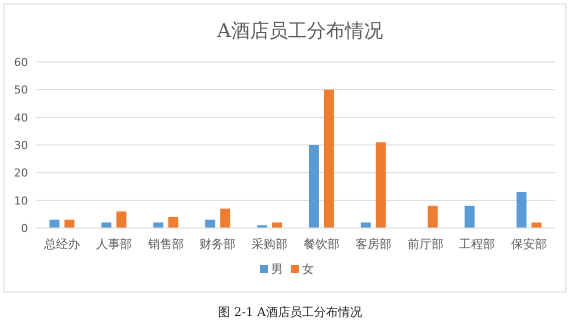 This screenshot has height=325, width=579. What do you see at coordinates (529, 244) in the screenshot?
I see `x-tick-label: 保安部` at bounding box center [529, 244].